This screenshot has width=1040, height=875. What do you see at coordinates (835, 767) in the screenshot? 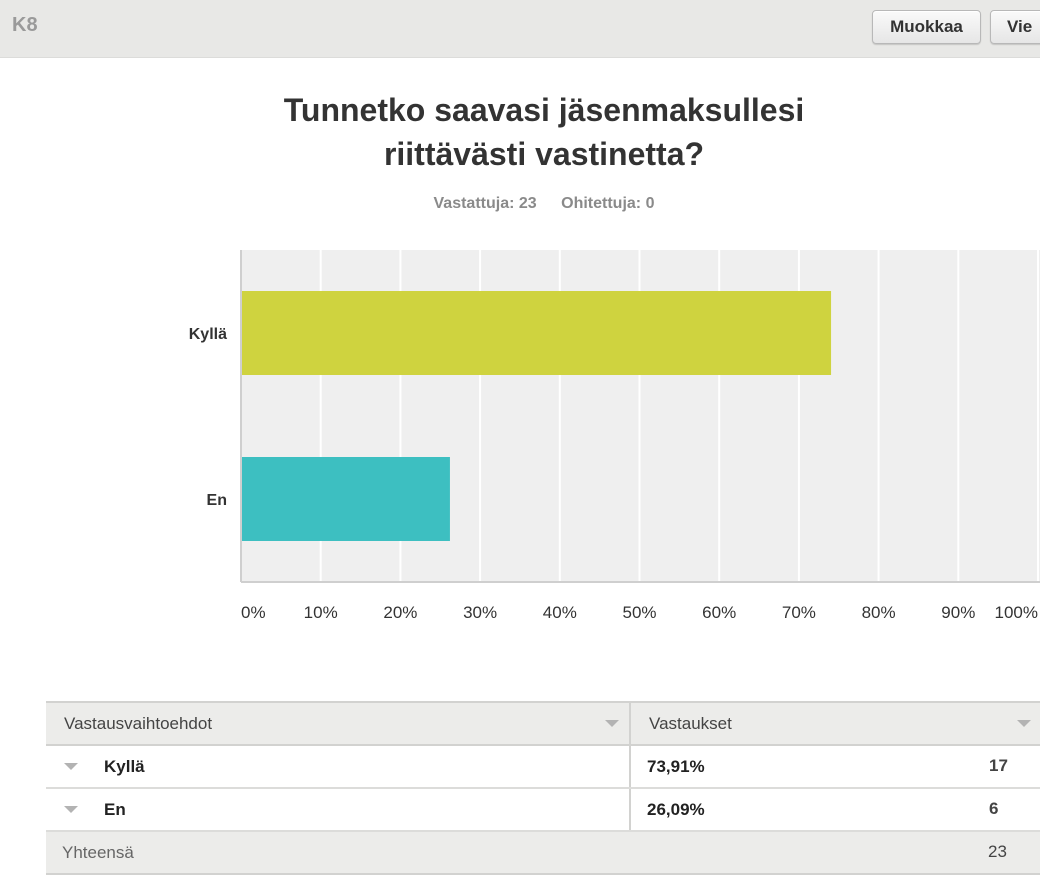
I see `response-cell: 73,91% 17` at bounding box center [835, 767].